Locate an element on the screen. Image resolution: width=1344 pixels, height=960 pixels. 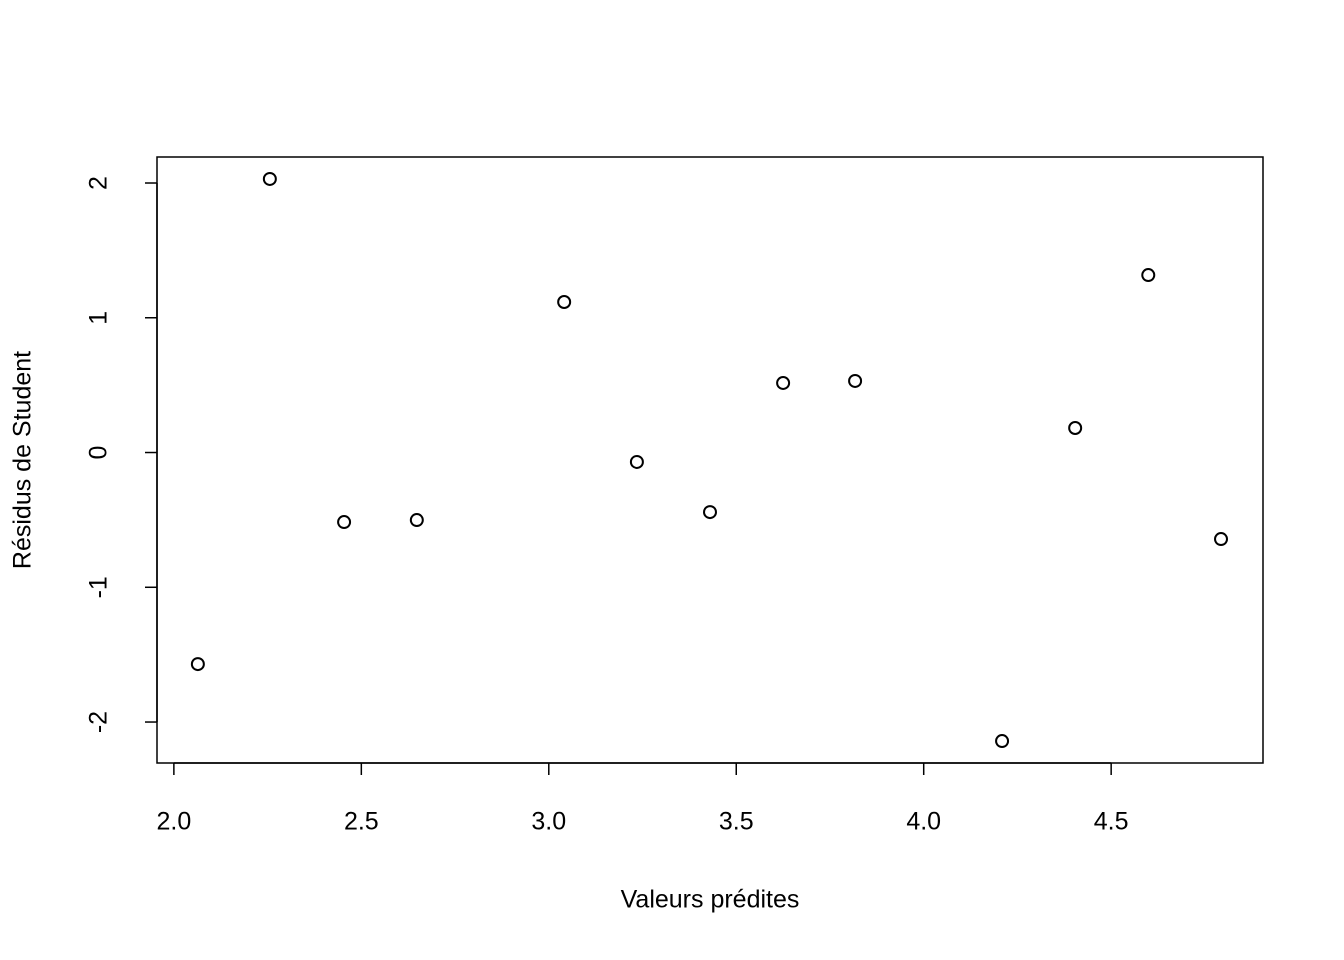
x-tick-label: 2.0 is located at coordinates (173, 822).